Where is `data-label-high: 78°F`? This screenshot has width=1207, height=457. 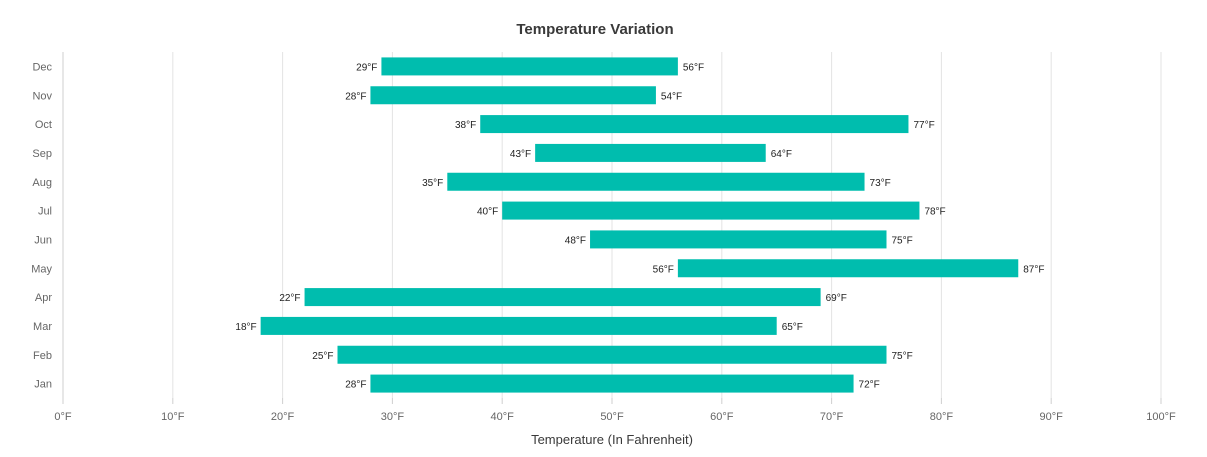 data-label-high: 78°F is located at coordinates (934, 212).